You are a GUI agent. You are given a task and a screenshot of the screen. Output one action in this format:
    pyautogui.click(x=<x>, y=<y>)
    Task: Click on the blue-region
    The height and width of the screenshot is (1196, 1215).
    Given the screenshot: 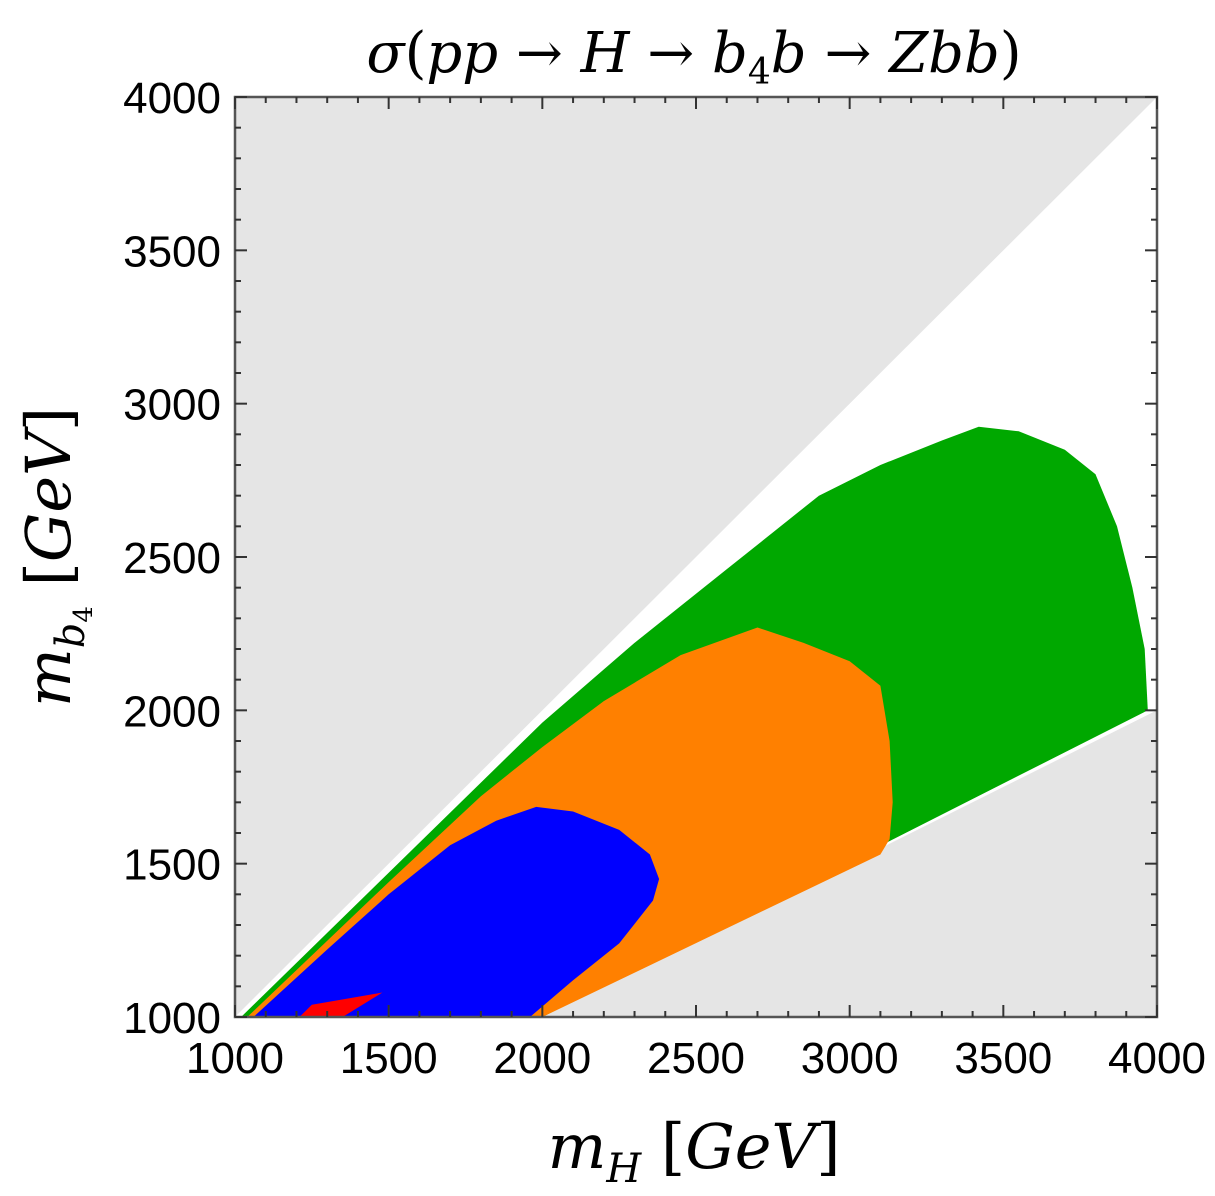 What is the action you would take?
    pyautogui.click(x=456, y=911)
    